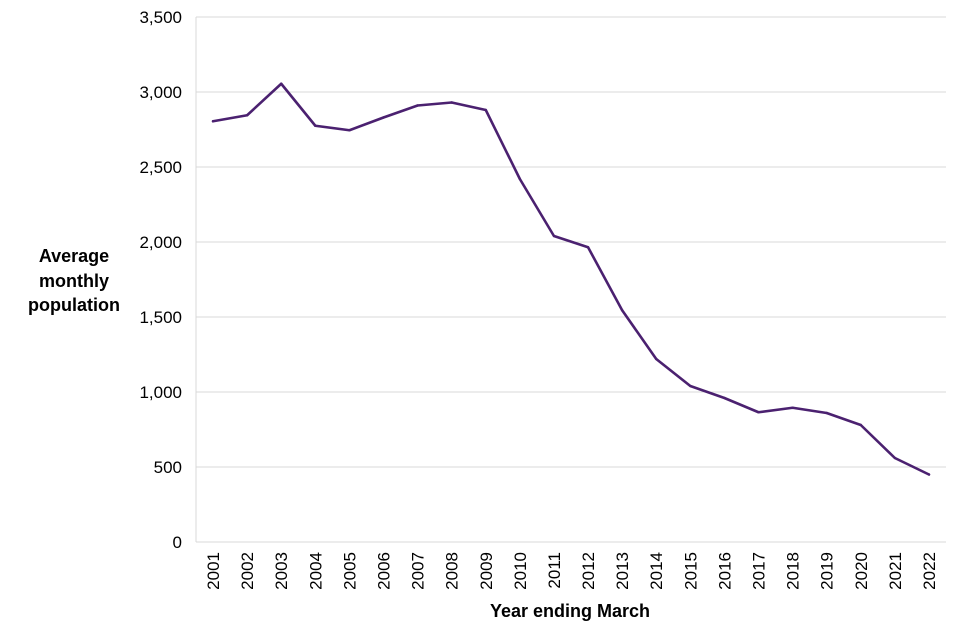  I want to click on x-tick-label: 2020, so click(861, 571).